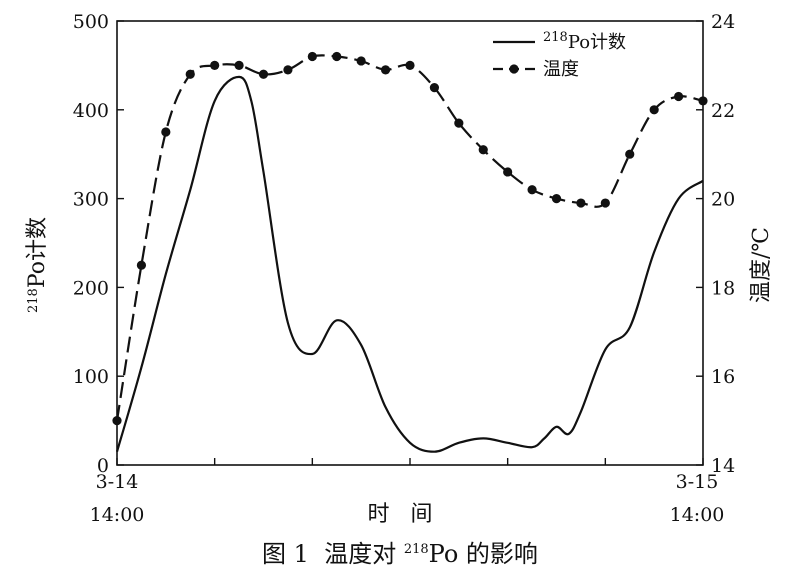  What do you see at coordinates (37, 252) in the screenshot?
I see `y-left-title-main: Po计数` at bounding box center [37, 252].